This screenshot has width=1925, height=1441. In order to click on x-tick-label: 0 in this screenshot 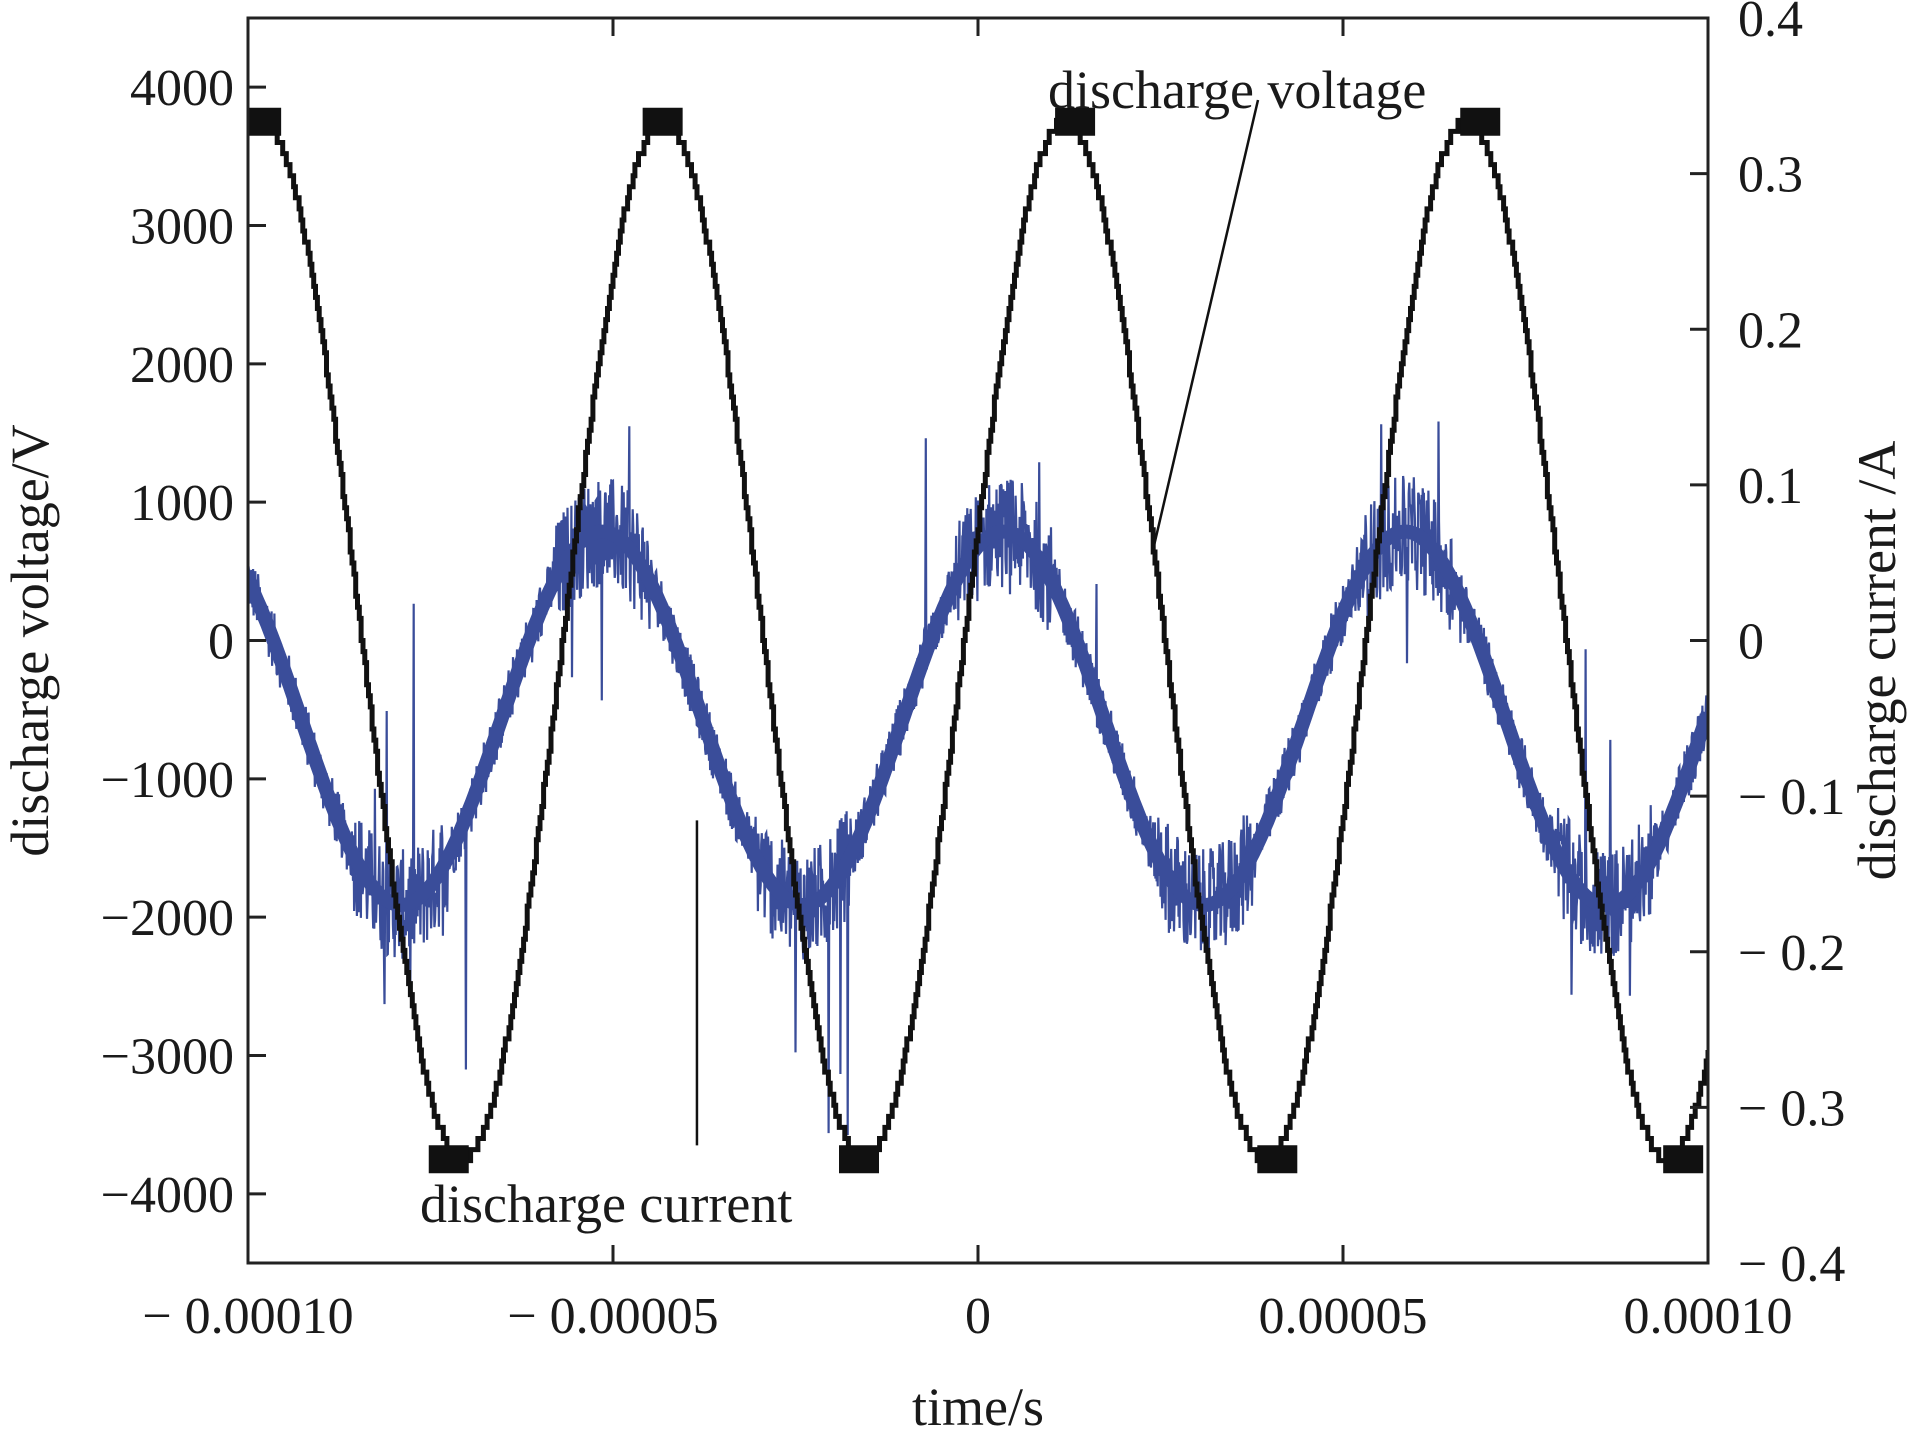, I will do `click(978, 1316)`.